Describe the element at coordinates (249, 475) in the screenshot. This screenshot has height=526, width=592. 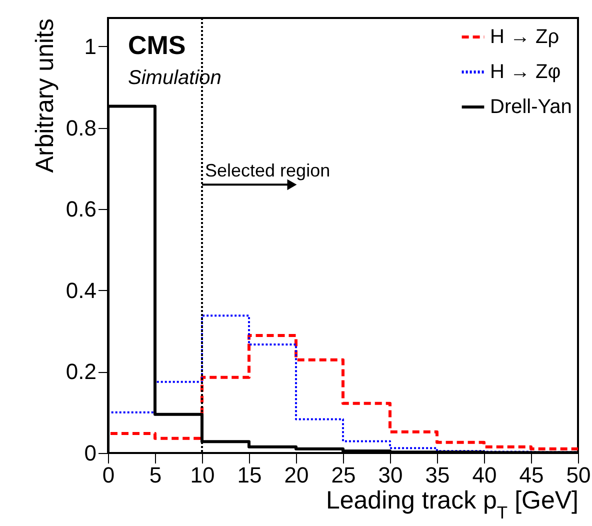
I see `x-tick-label: 15` at that location.